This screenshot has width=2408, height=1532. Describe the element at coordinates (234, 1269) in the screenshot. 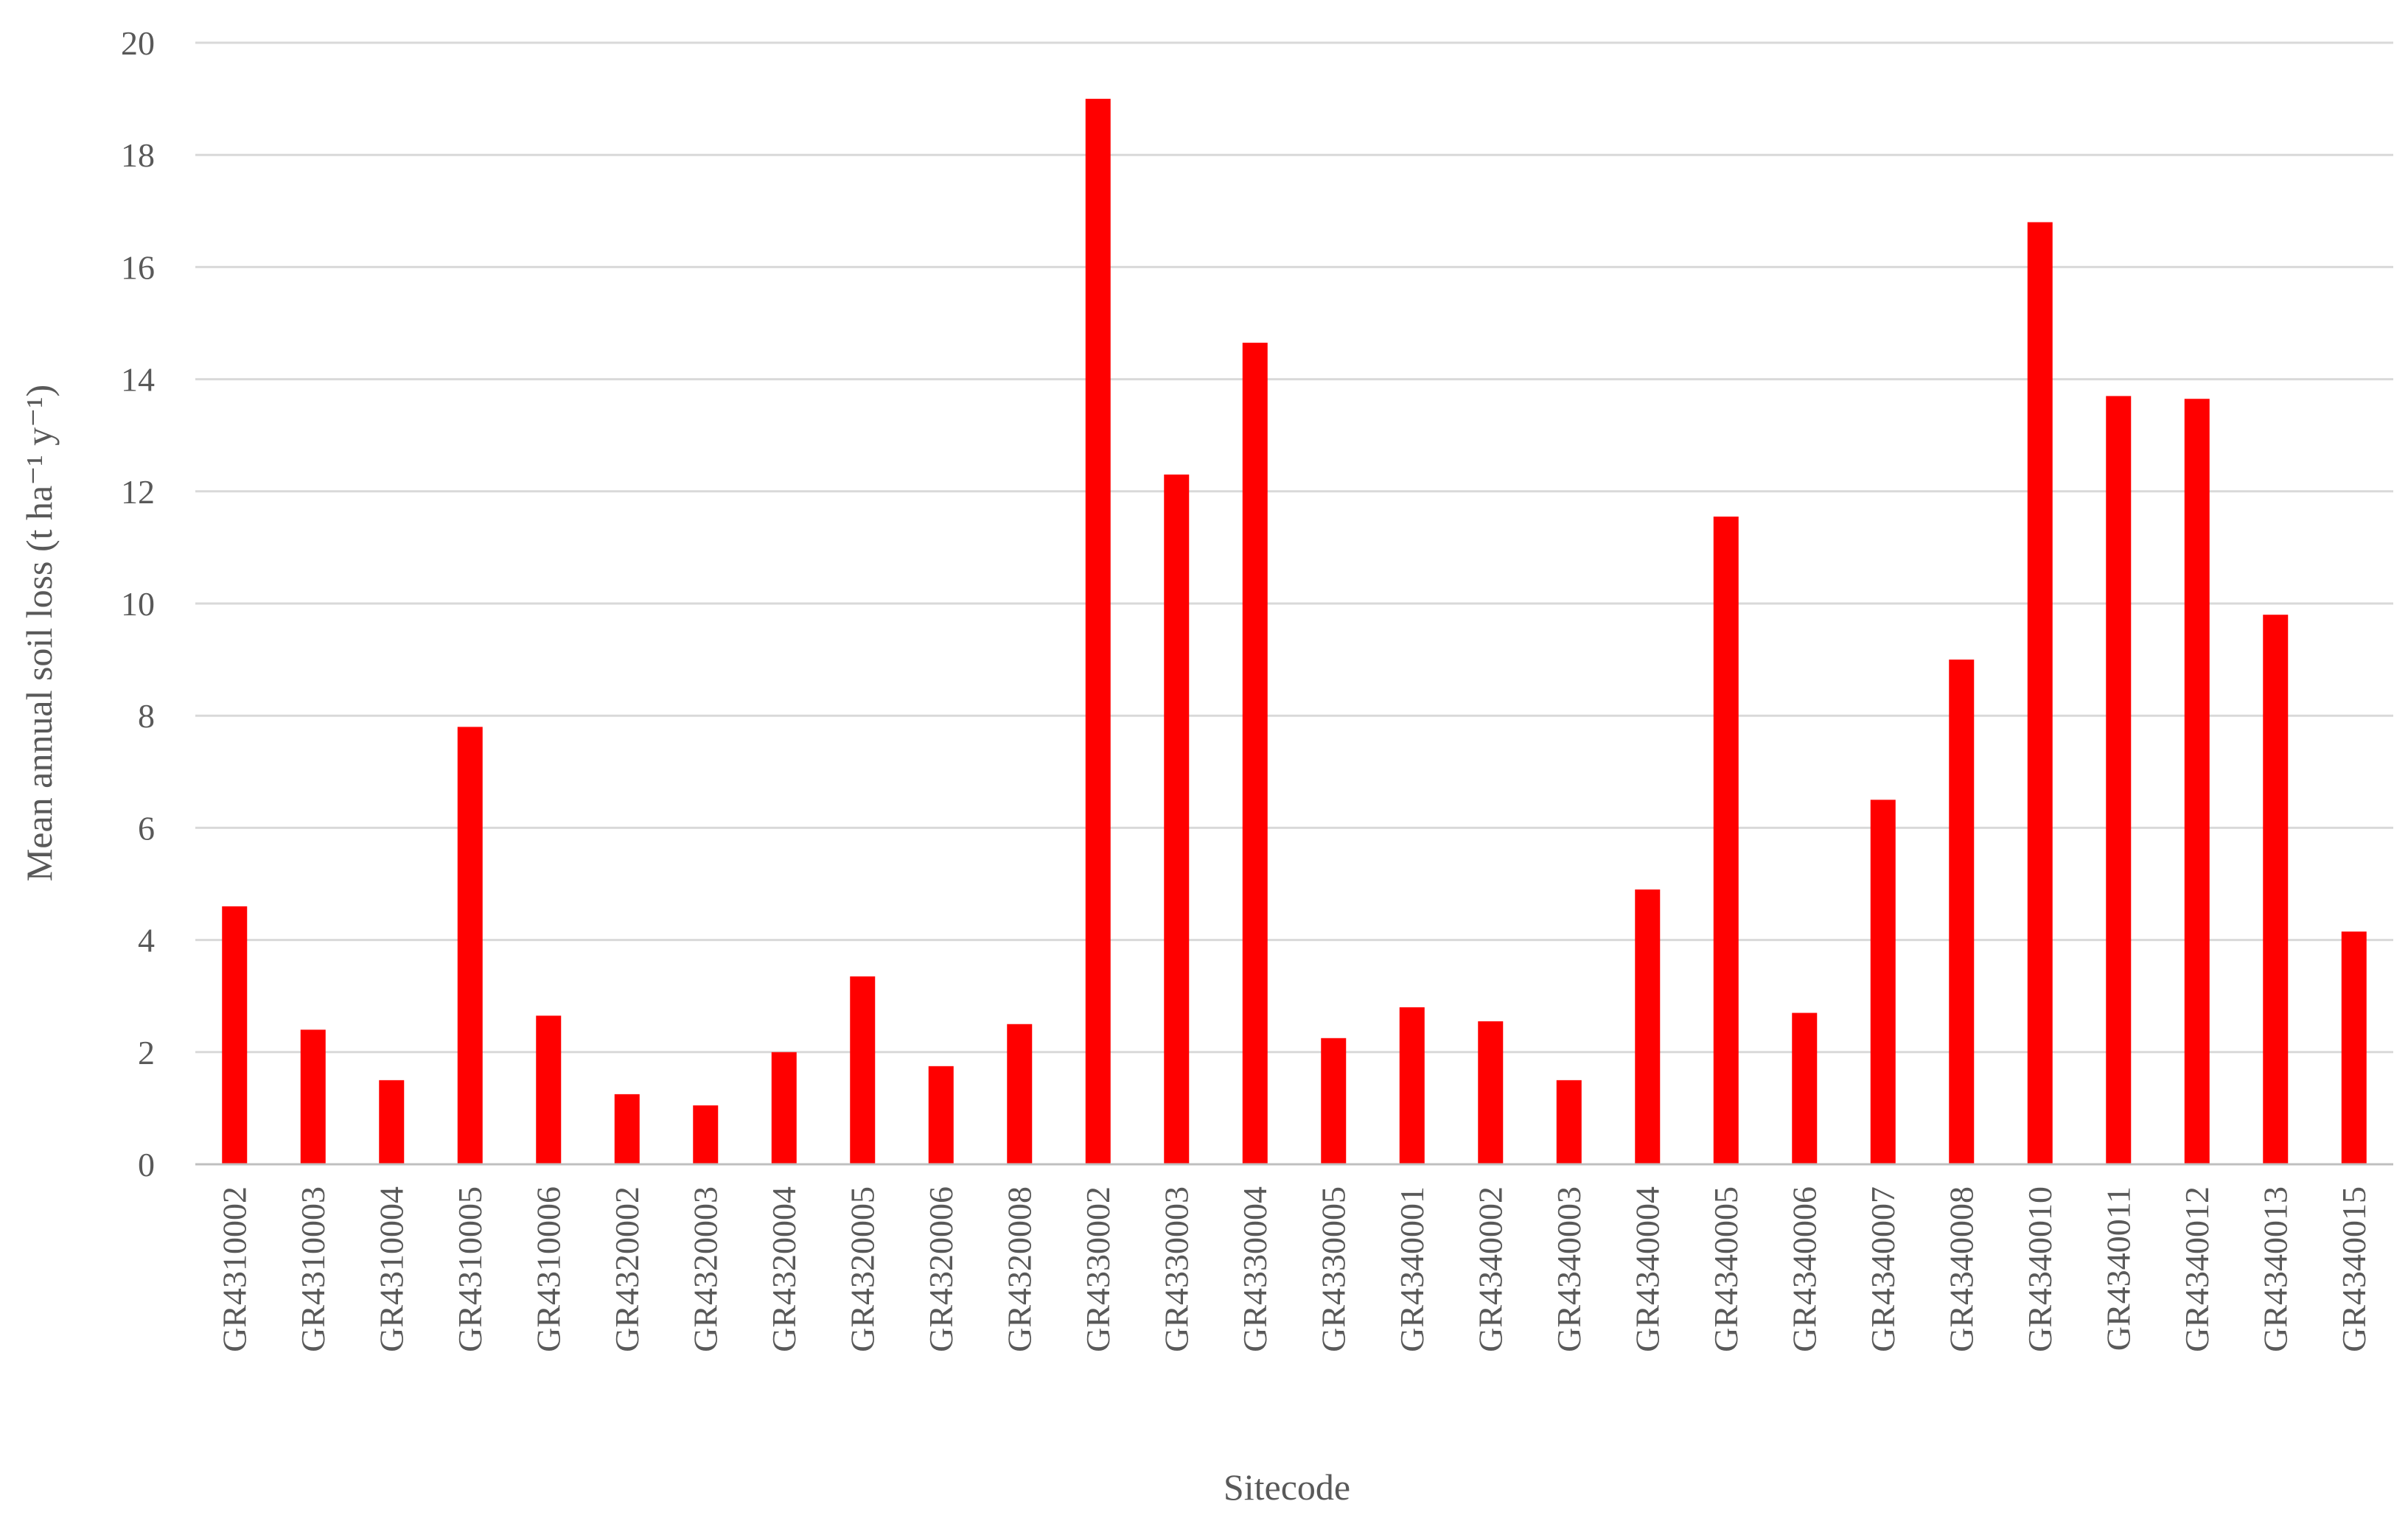

I see `x-tick-label: GR4310002` at that location.